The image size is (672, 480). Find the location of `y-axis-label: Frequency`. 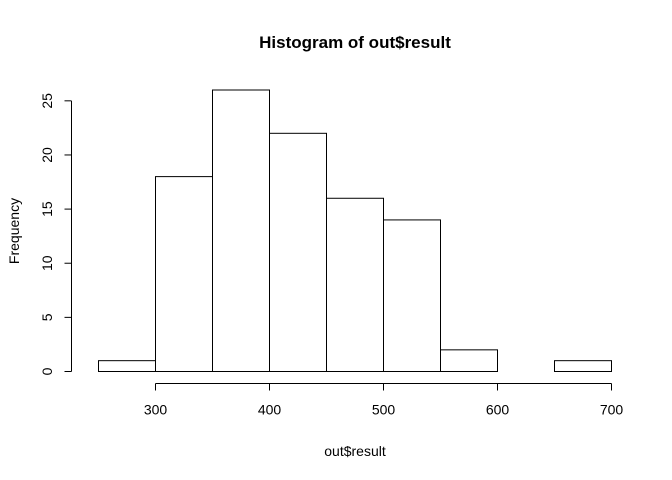

y-axis-label: Frequency is located at coordinates (14, 231).